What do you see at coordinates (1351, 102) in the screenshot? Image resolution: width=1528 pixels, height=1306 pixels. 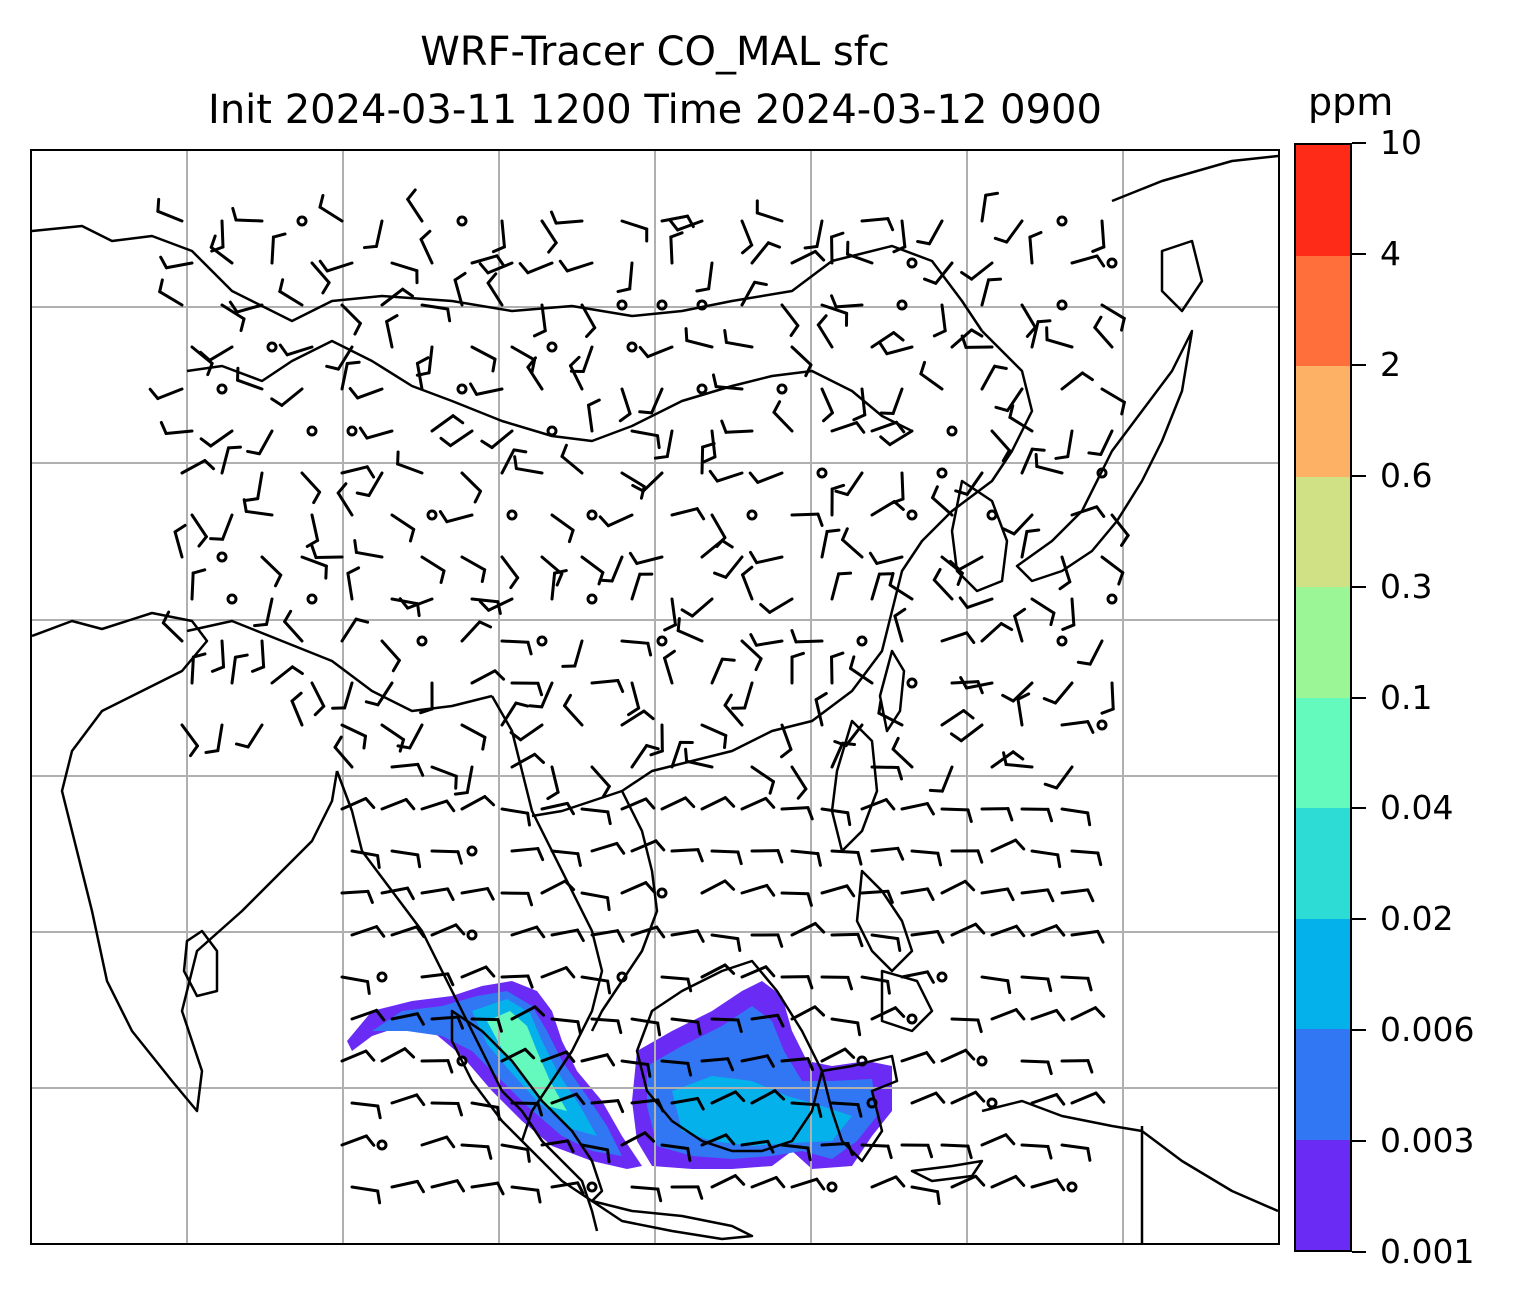 I see `colorbar-unit: ppm` at bounding box center [1351, 102].